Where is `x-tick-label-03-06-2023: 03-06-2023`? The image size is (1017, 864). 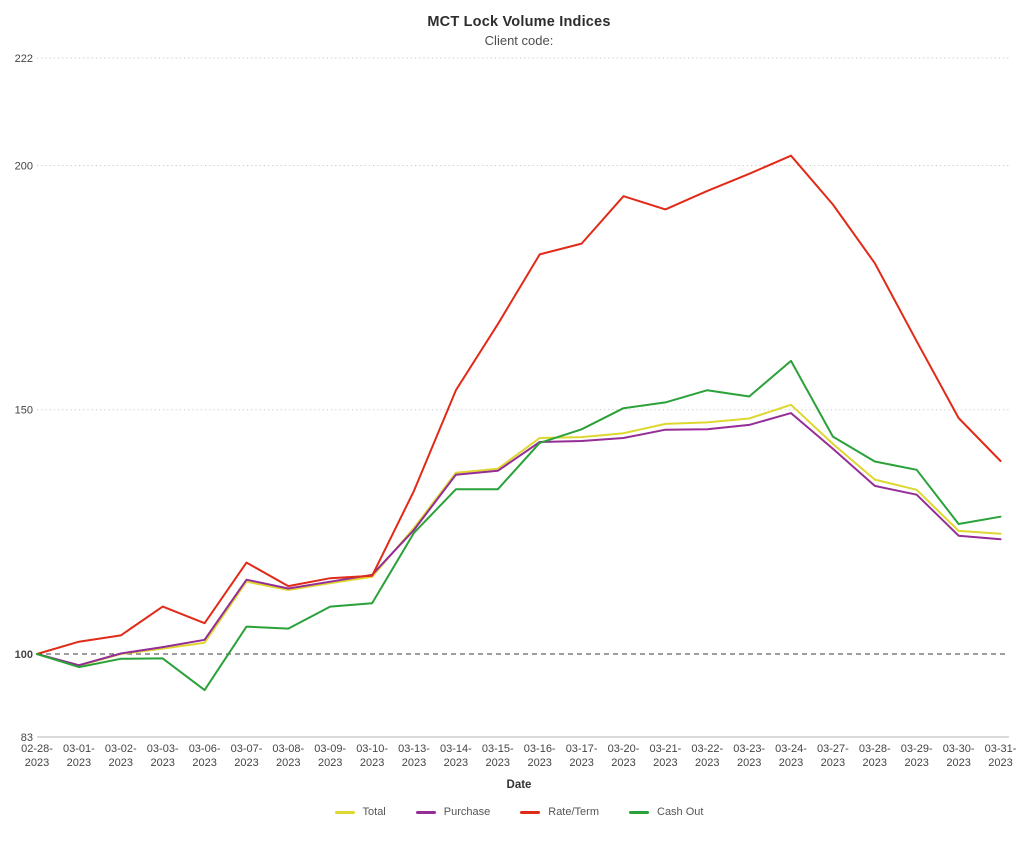 x-tick-label-03-06-2023: 03-06-2023 is located at coordinates (205, 756).